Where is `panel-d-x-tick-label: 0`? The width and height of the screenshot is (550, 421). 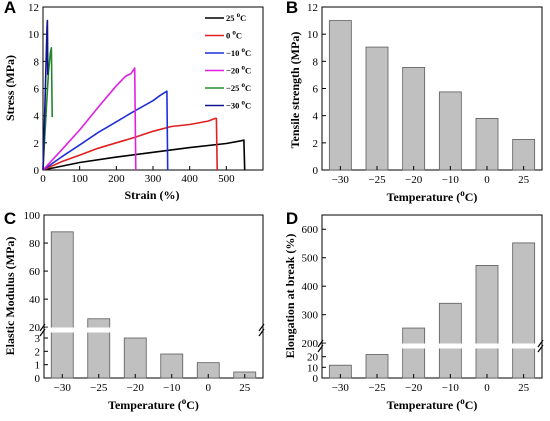 panel-d-x-tick-label: 0 is located at coordinates (487, 388).